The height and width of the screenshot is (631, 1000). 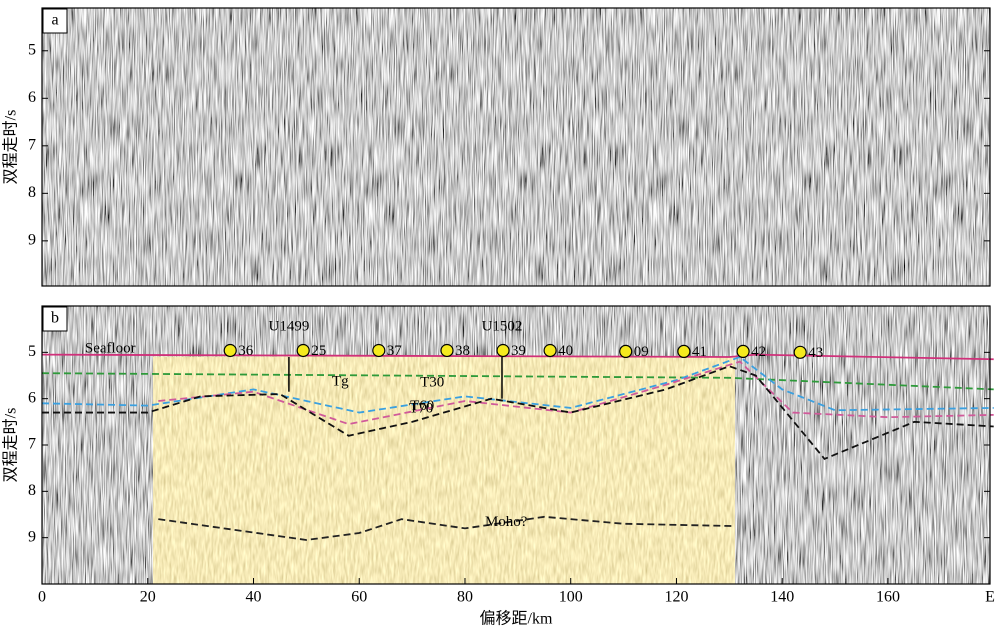 I want to click on x-tick-label: 140, so click(x=782, y=597).